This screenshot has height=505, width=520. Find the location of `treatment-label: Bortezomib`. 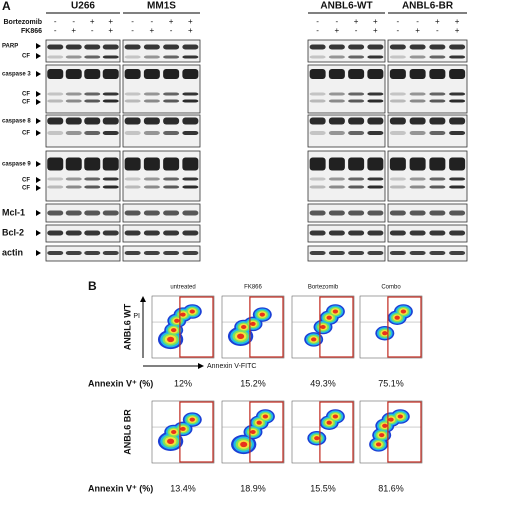

treatment-label: Bortezomib is located at coordinates (23, 22).